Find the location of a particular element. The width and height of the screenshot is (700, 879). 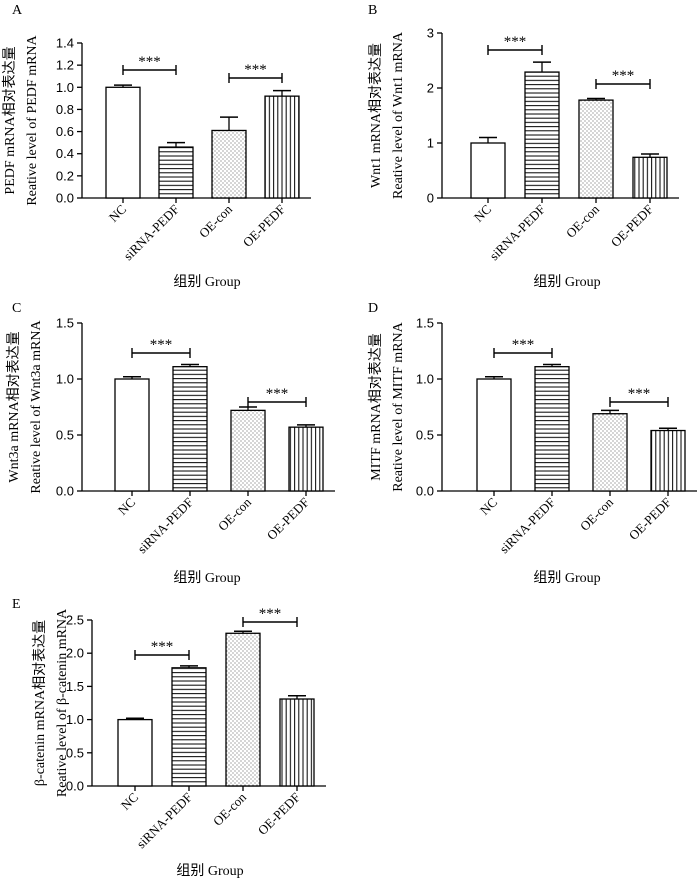

y-tick-label: 0.2 is located at coordinates (65, 175).